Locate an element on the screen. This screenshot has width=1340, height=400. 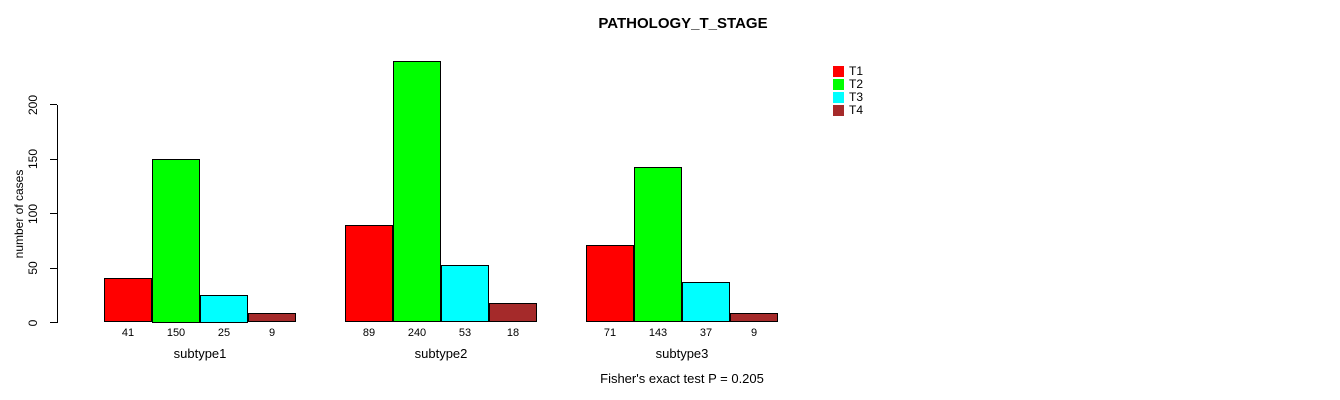
y-axis-tick-label: 100 is located at coordinates (33, 213).